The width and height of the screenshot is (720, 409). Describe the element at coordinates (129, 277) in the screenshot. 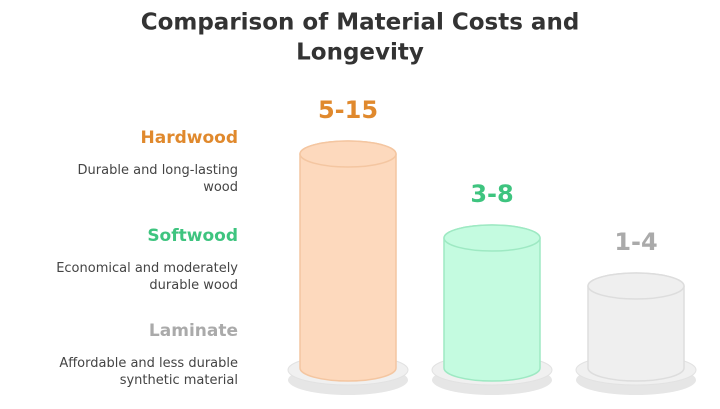

I see `item-description: Economical and moderately durable wood` at that location.